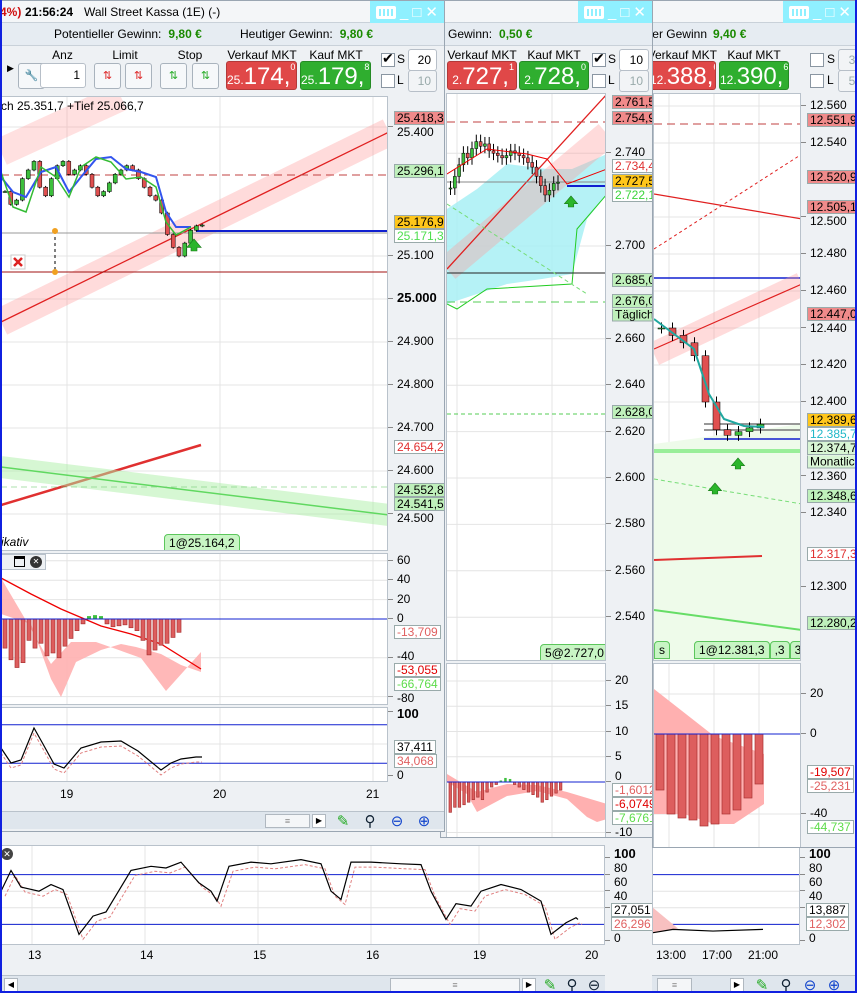  What do you see at coordinates (847, 60) in the screenshot?
I see `stop-distance-input: 30` at bounding box center [847, 60].